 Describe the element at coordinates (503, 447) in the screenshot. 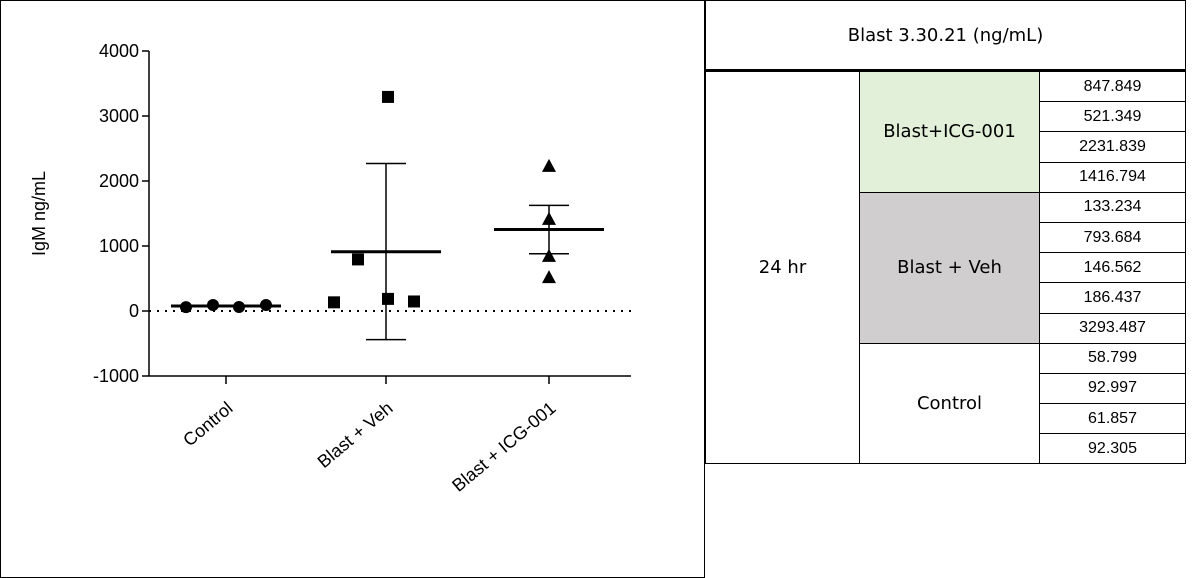

I see `x-tick-label: Blast + ICG-001` at that location.